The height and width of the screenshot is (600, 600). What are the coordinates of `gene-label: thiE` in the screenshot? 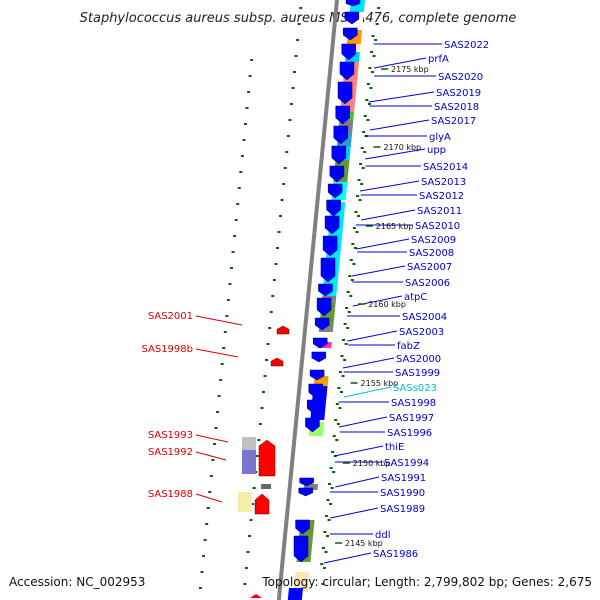 It's located at (394, 447).